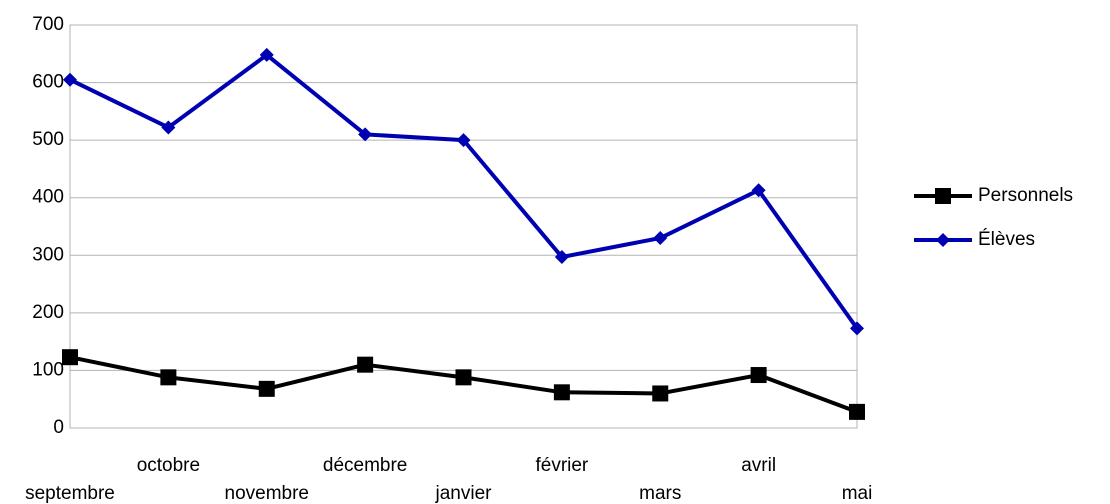  Describe the element at coordinates (168, 465) in the screenshot. I see `x-tick-label: octobre` at that location.